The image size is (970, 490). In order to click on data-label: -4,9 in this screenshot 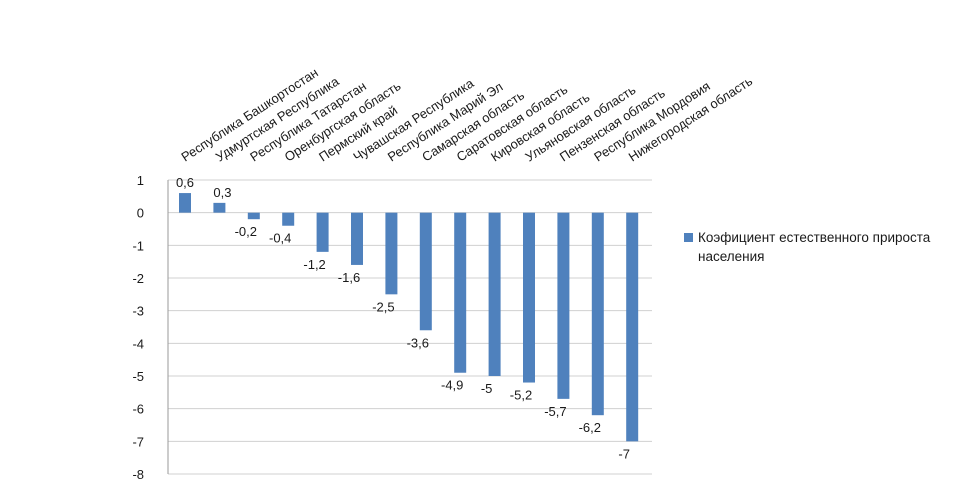, I will do `click(452, 385)`.